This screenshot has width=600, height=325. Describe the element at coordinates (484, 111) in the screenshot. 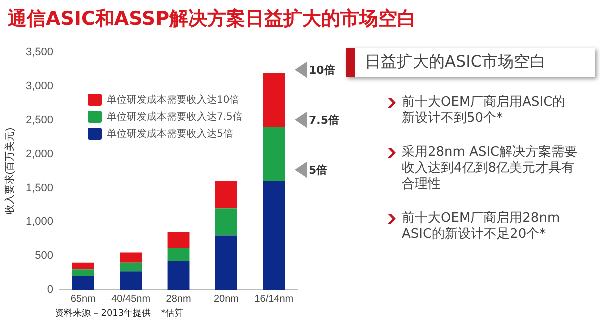

I see `text: 前十大OEM厂商启用ASIC的新设计不到50个*` at that location.